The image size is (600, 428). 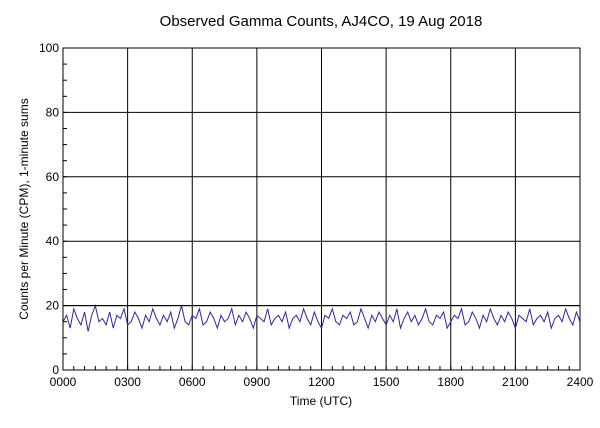 I want to click on x-tick-label: 1800, so click(x=450, y=382).